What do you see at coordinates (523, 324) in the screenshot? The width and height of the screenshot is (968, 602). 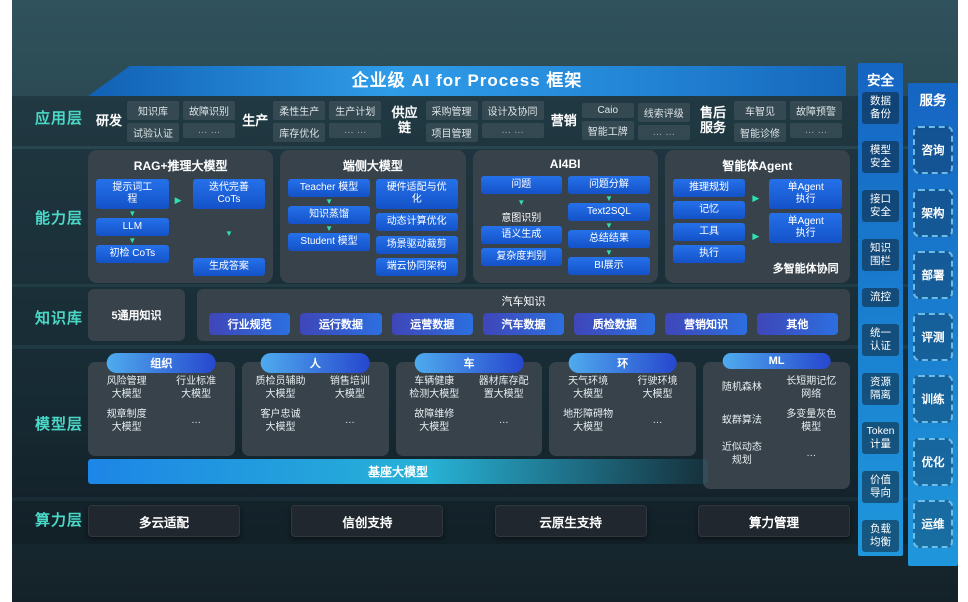 I see `knowledge-pill: 汽车数据` at bounding box center [523, 324].